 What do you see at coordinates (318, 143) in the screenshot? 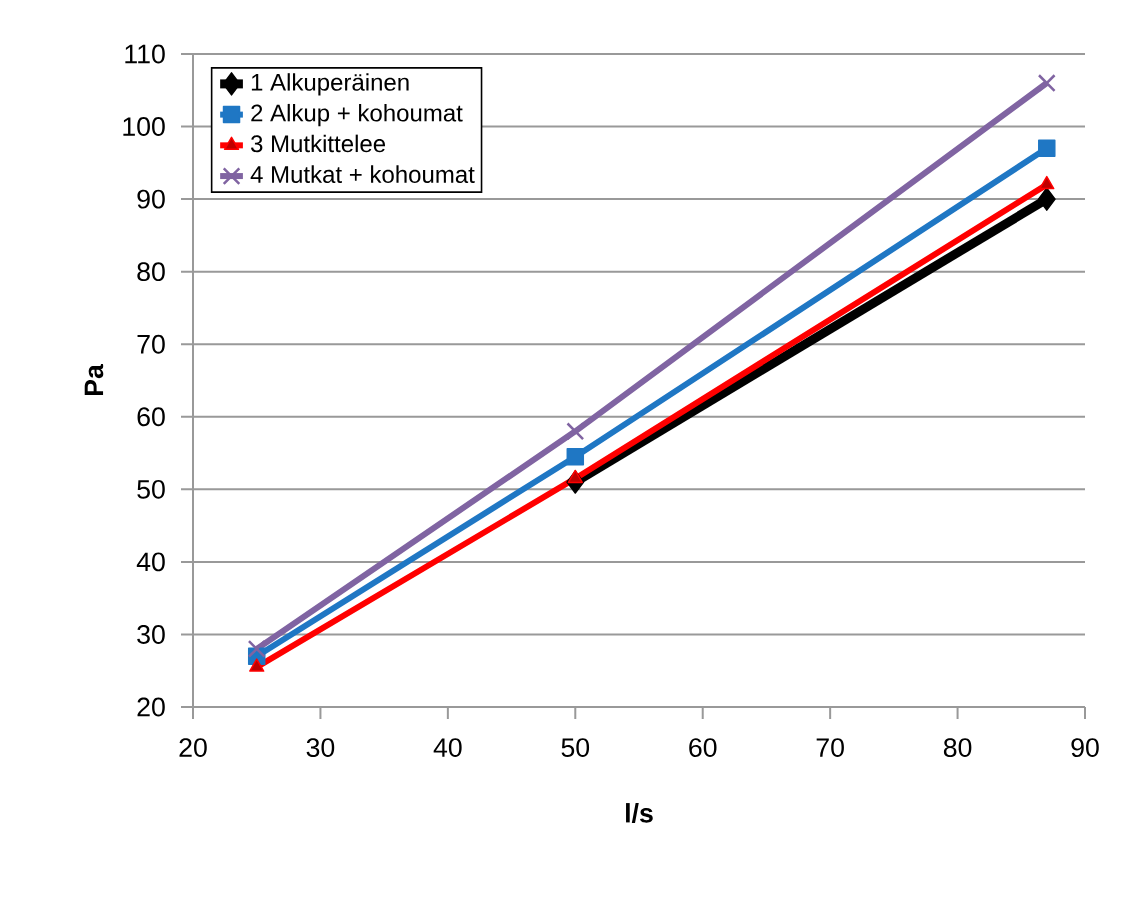
I see `legend-label: 3 Mutkittelee` at bounding box center [318, 143].